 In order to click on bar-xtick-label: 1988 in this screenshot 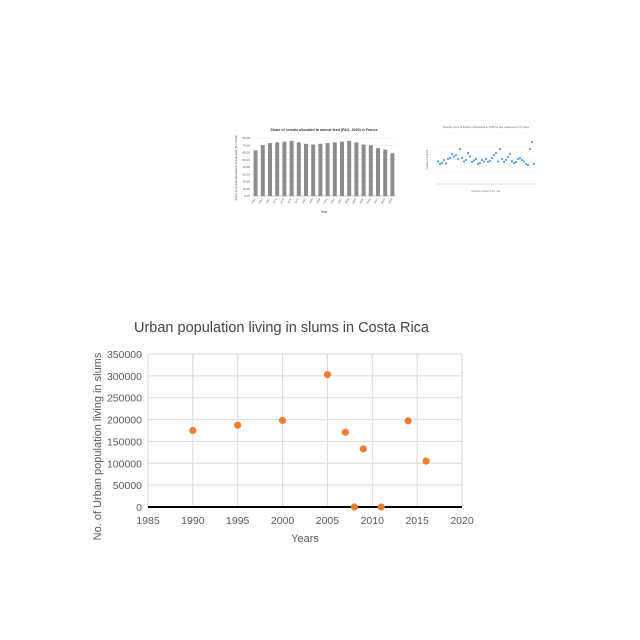, I will do `click(318, 200)`.